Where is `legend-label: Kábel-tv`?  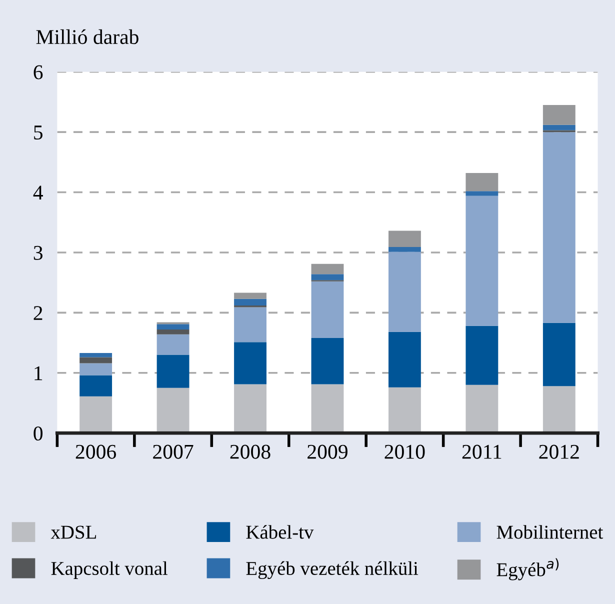 legend-label: Kábel-tv is located at coordinates (280, 532).